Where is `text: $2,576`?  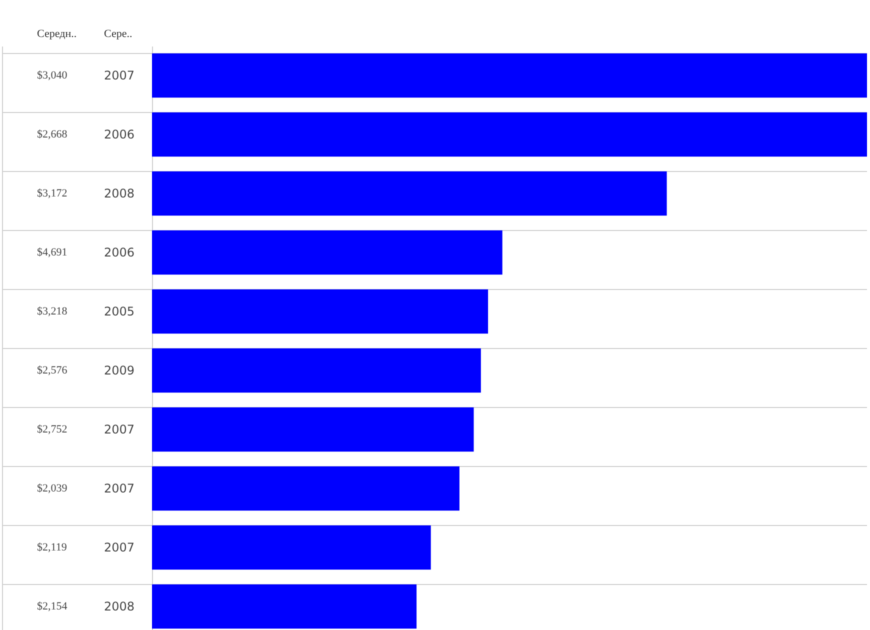 text: $2,576 is located at coordinates (52, 370).